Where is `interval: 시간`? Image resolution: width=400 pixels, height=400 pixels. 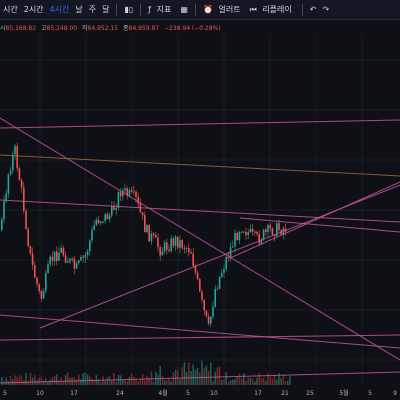 interval: 시간 is located at coordinates (10, 9).